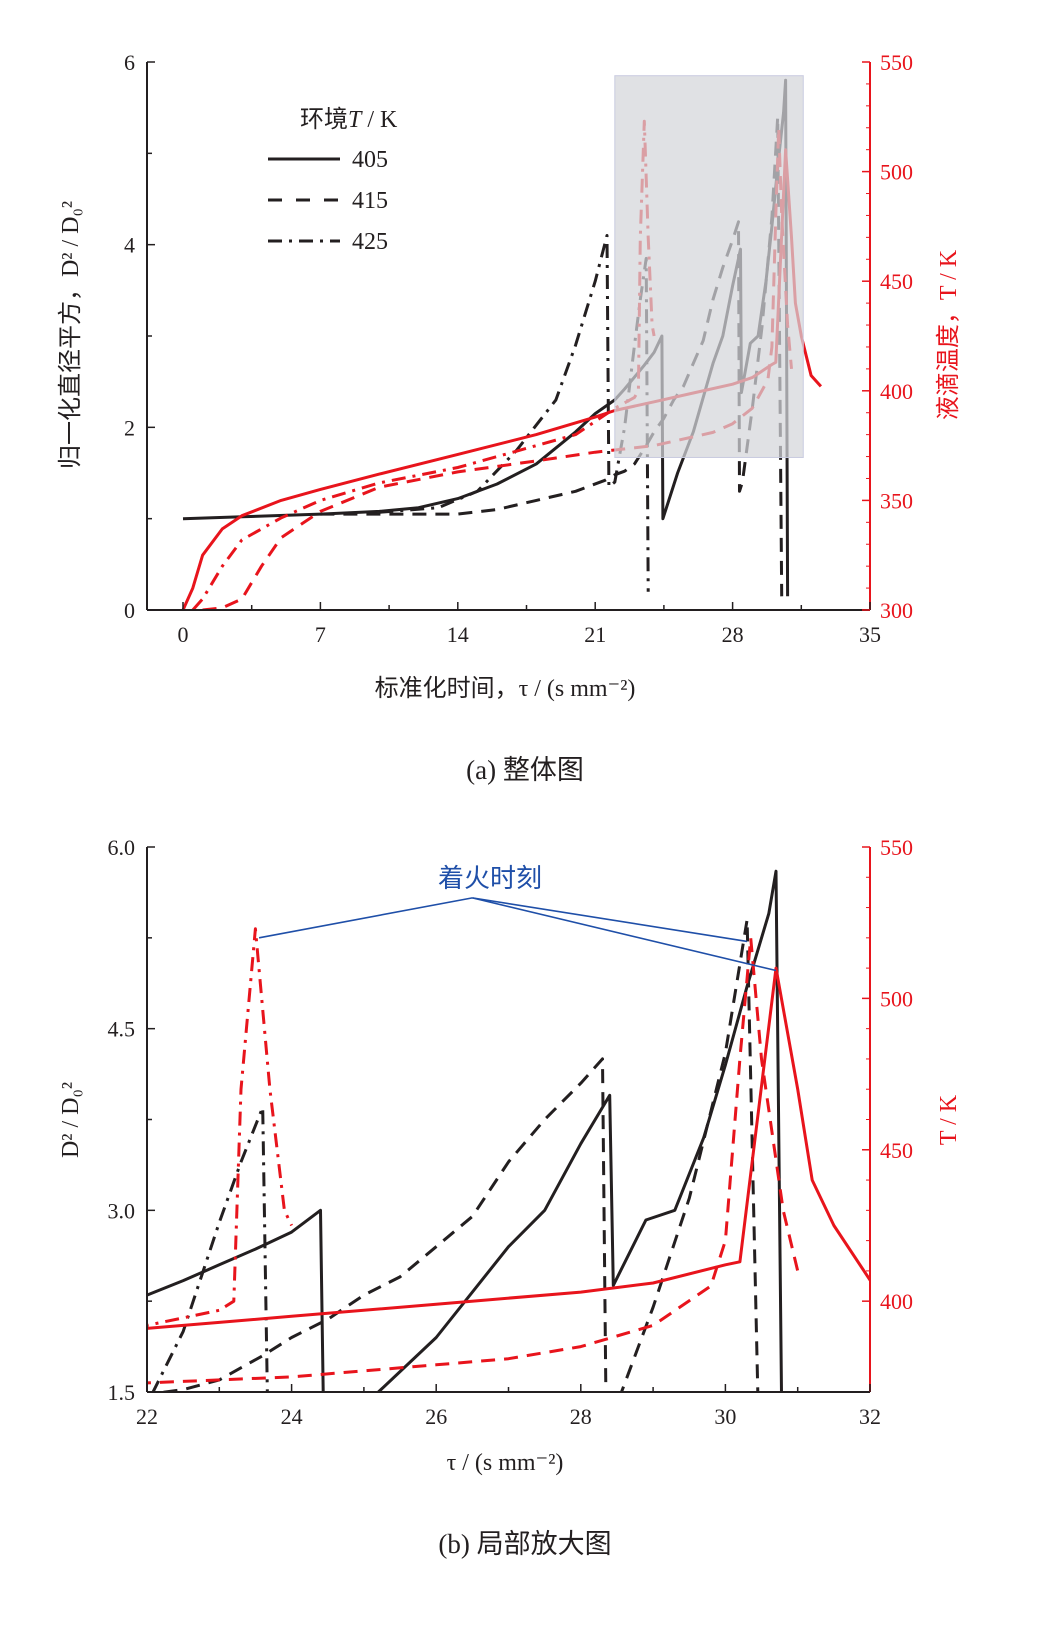 The height and width of the screenshot is (1627, 1050). Describe the element at coordinates (71, 1120) in the screenshot. I see `y-axis-title: D² / D₀²` at that location.